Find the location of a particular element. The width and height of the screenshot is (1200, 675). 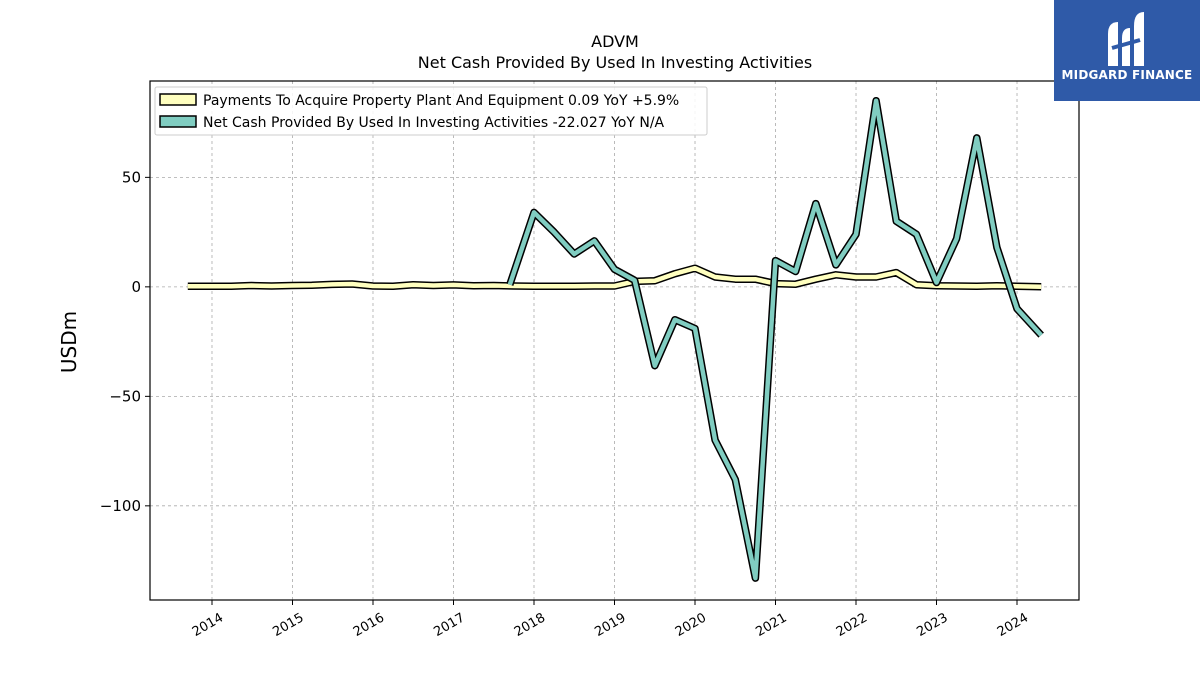

x-tick-label: 2024 is located at coordinates (1013, 625).